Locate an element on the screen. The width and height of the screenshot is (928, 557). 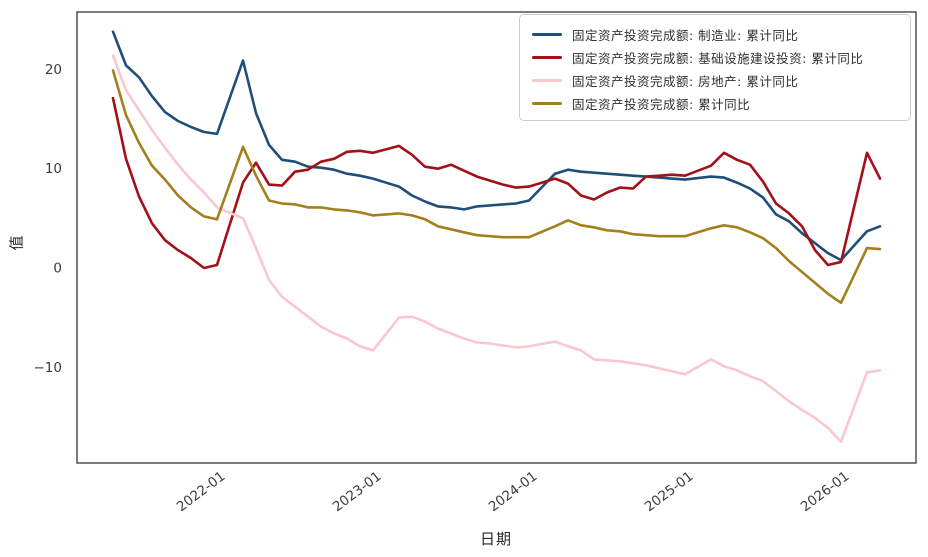
y-tick-label: −10 is located at coordinates (48, 368).